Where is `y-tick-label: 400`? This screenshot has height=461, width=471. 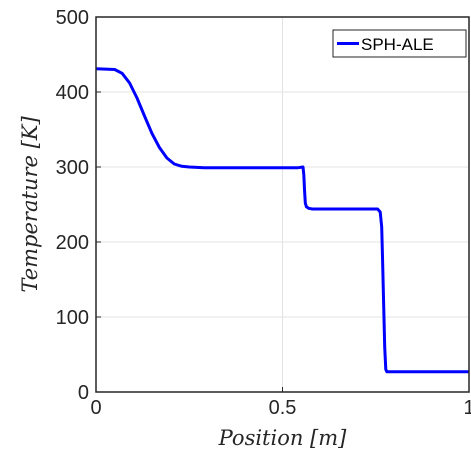 y-tick-label: 400 is located at coordinates (72, 93).